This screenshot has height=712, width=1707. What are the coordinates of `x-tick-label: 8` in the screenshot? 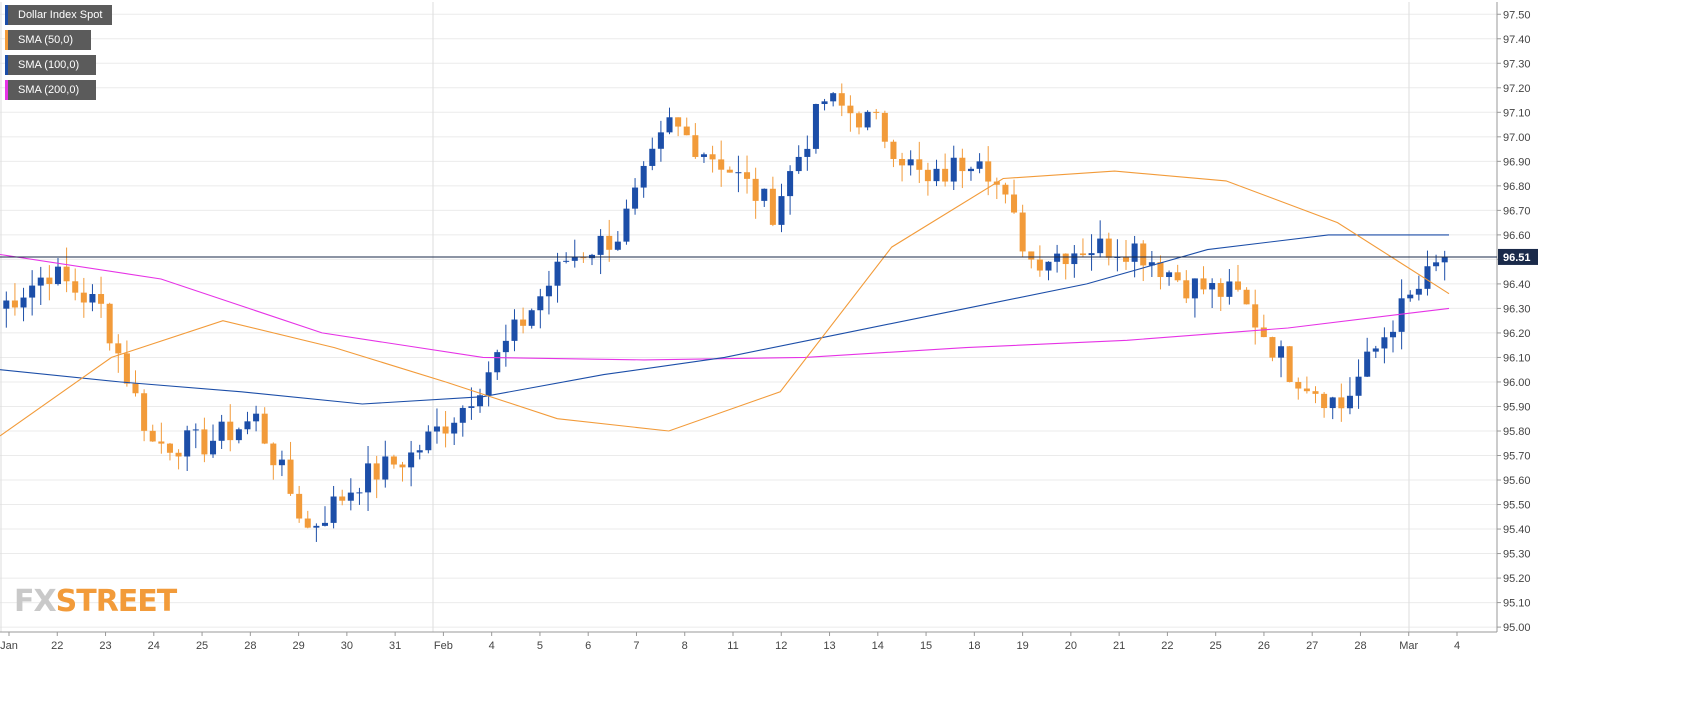 It's located at (685, 646).